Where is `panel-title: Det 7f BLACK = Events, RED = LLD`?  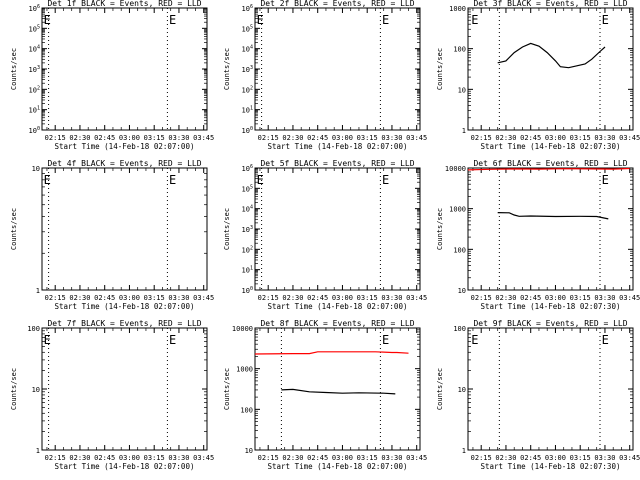 panel-title: Det 7f BLACK = Events, RED = LLD is located at coordinates (124, 323).